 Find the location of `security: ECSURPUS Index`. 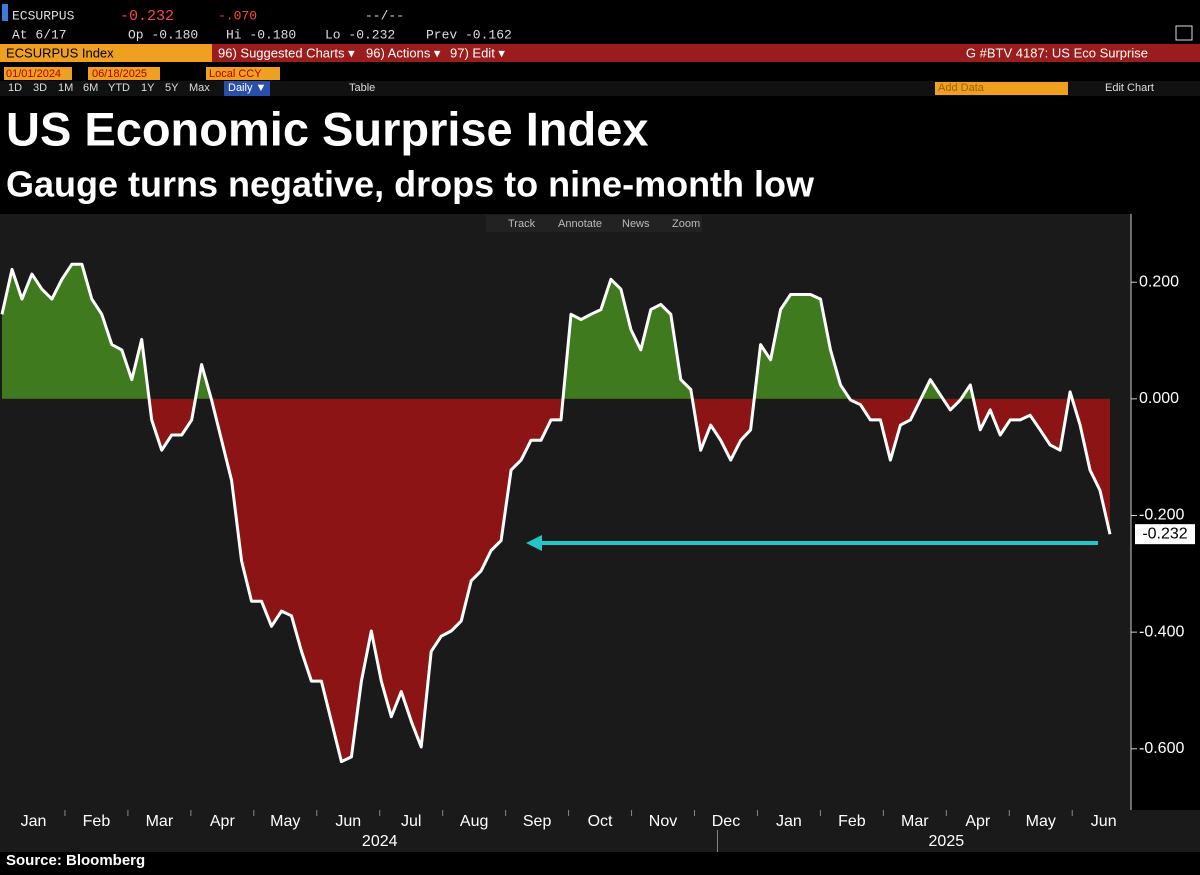

security: ECSURPUS Index is located at coordinates (60, 52).